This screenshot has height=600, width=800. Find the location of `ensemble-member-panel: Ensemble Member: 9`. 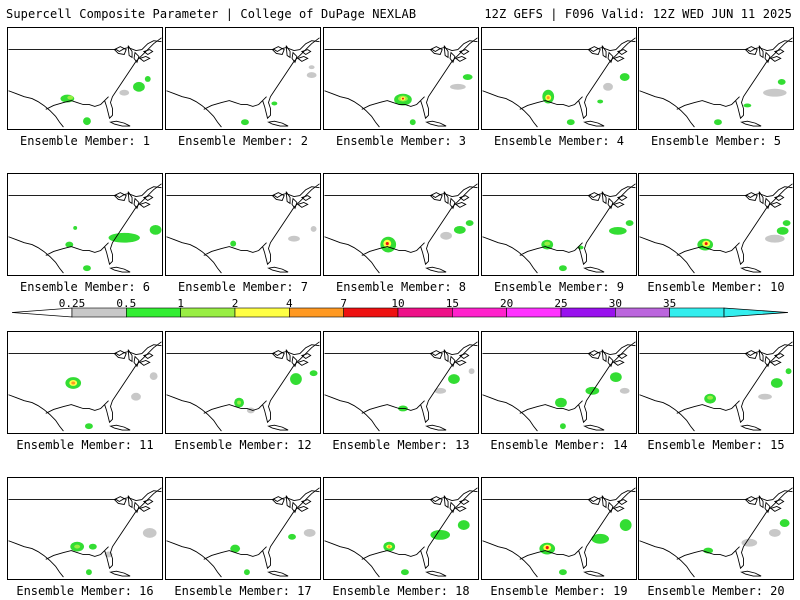

ensemble-member-panel: Ensemble Member: 9 is located at coordinates (559, 234).